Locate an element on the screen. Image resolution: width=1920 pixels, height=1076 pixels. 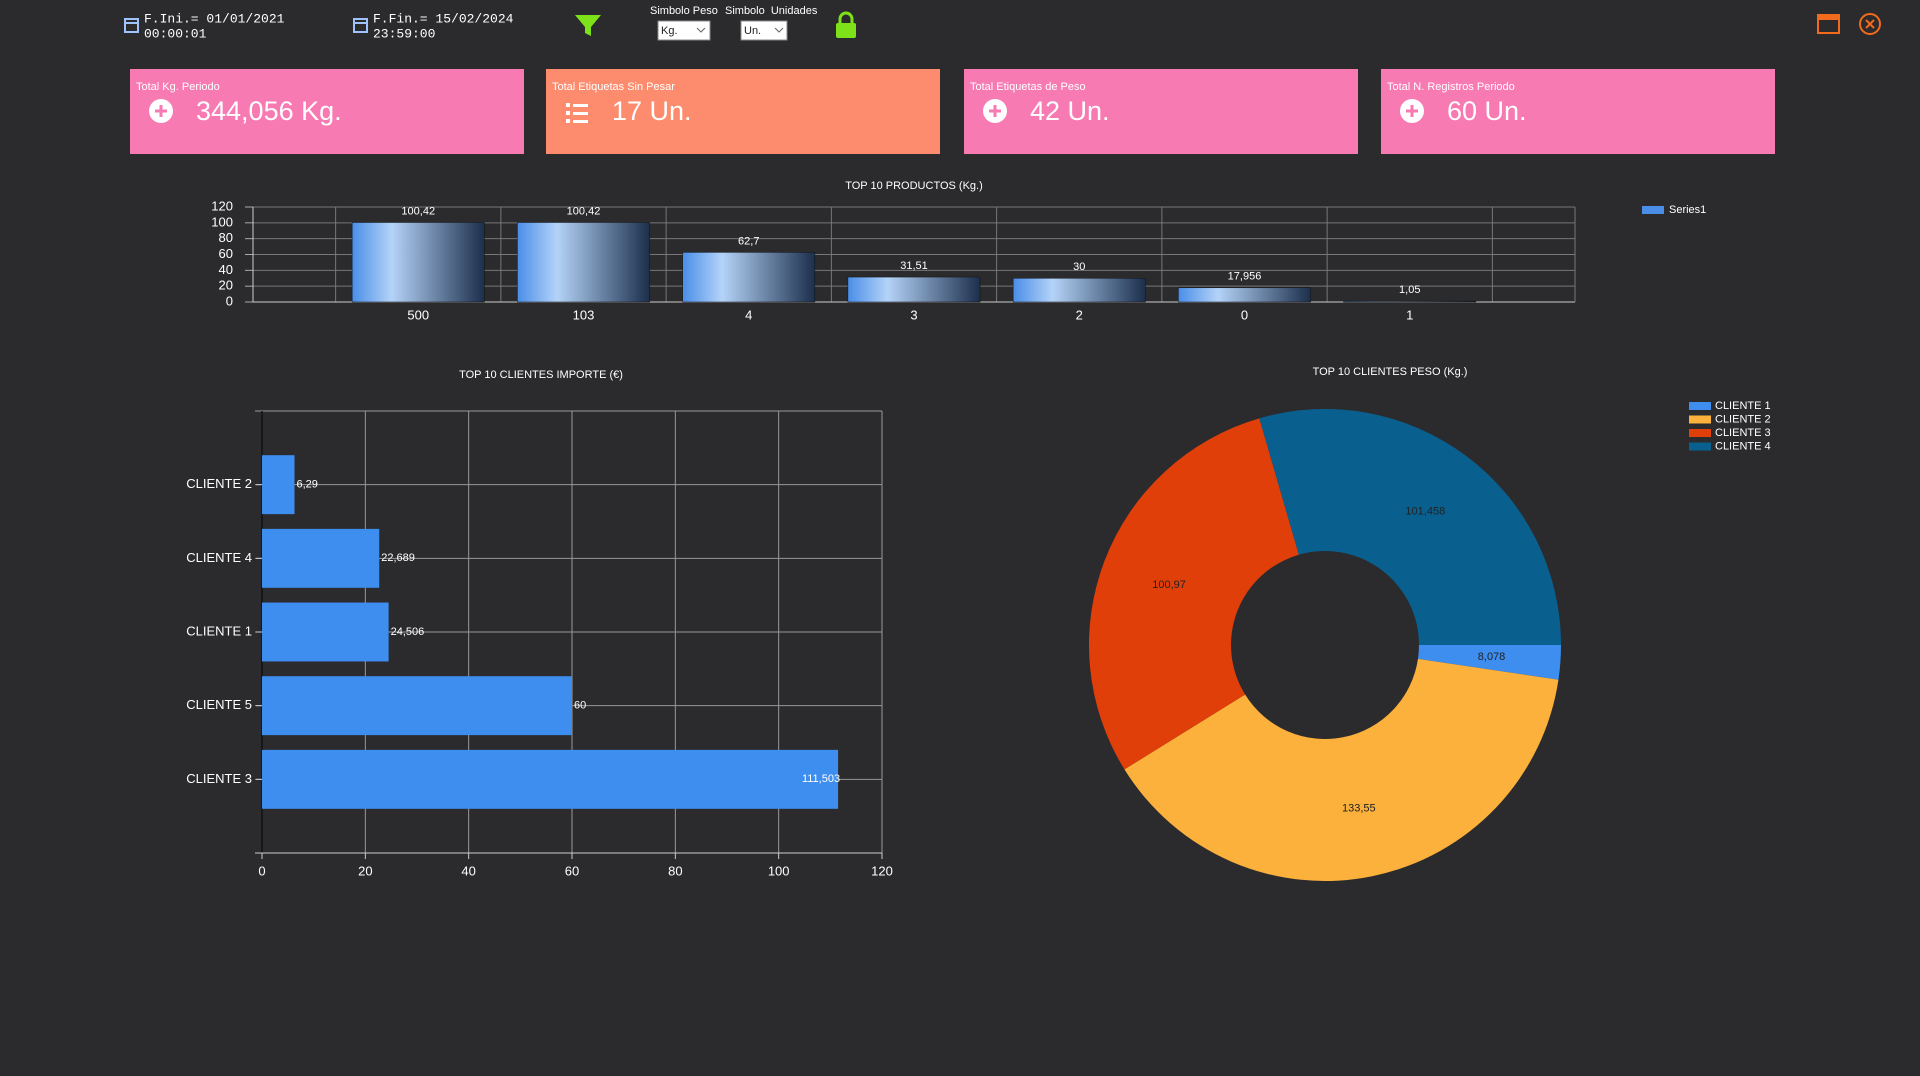
end-date: F.Fin.= 15/02/2024 is located at coordinates (443, 18).